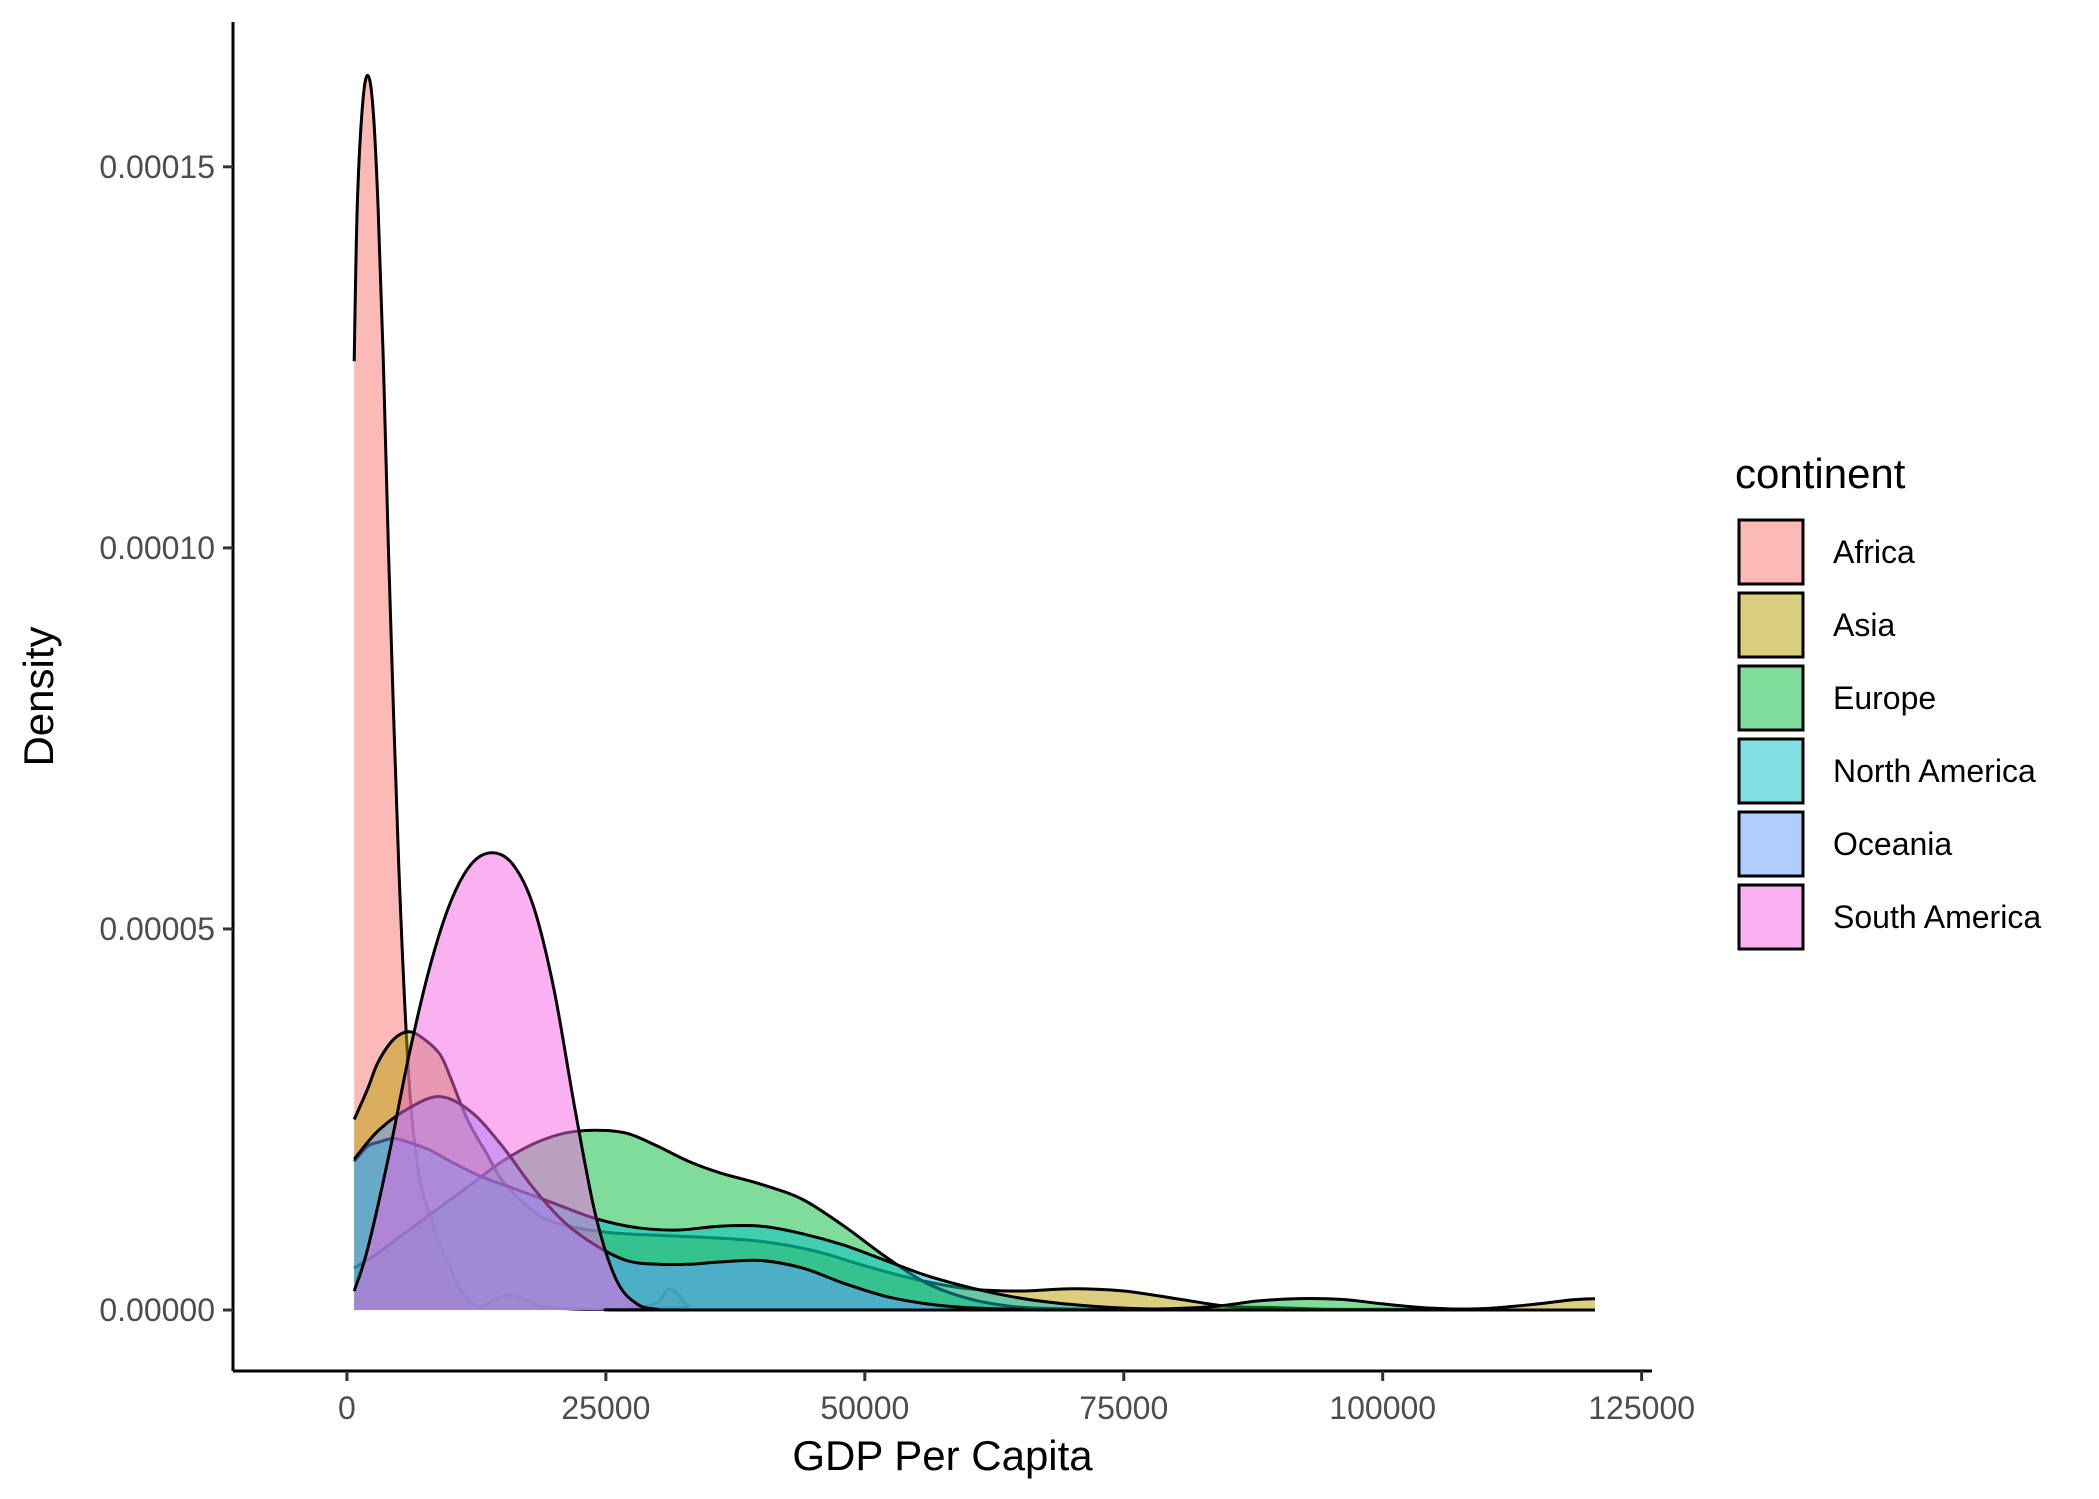 This screenshot has width=2099, height=1499. I want to click on legend-label-europe: Europe, so click(1884, 698).